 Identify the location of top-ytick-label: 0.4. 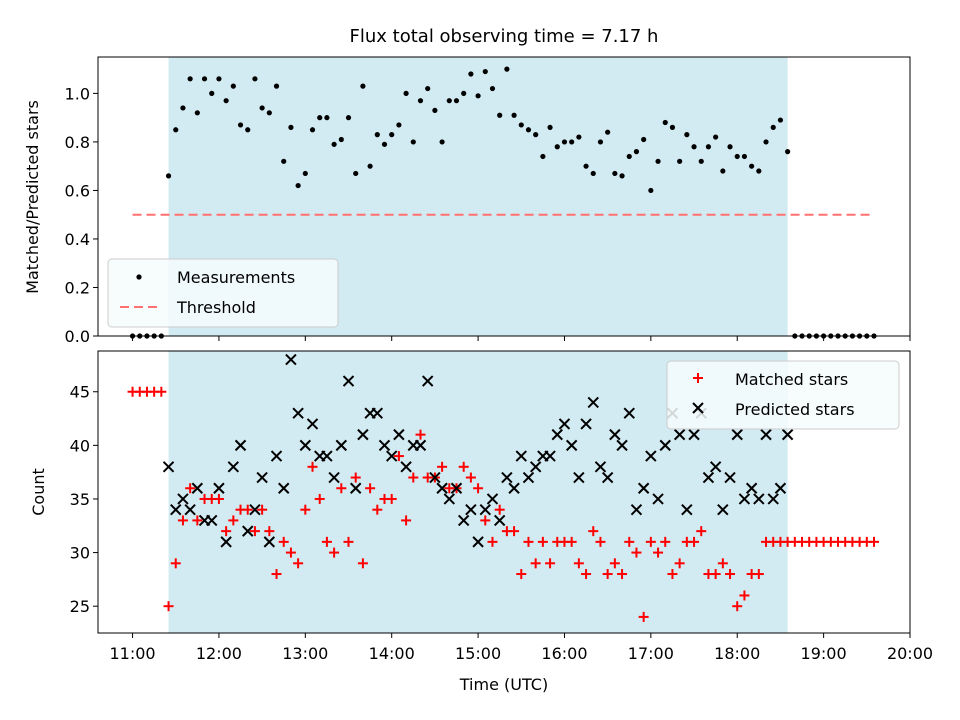
(77, 239).